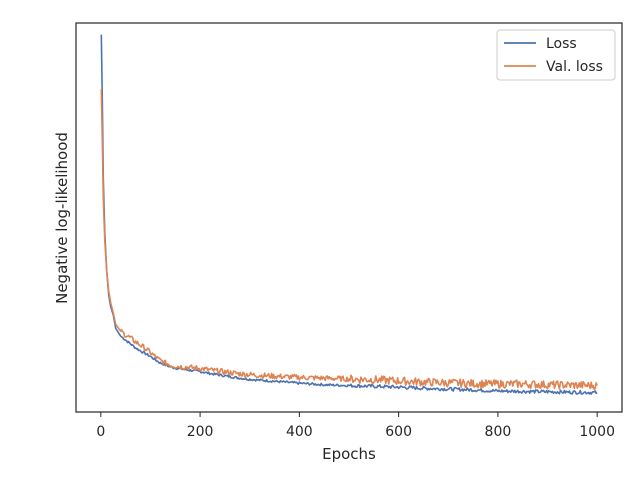 The width and height of the screenshot is (640, 480). Describe the element at coordinates (200, 432) in the screenshot. I see `x-tick-label: 200` at that location.